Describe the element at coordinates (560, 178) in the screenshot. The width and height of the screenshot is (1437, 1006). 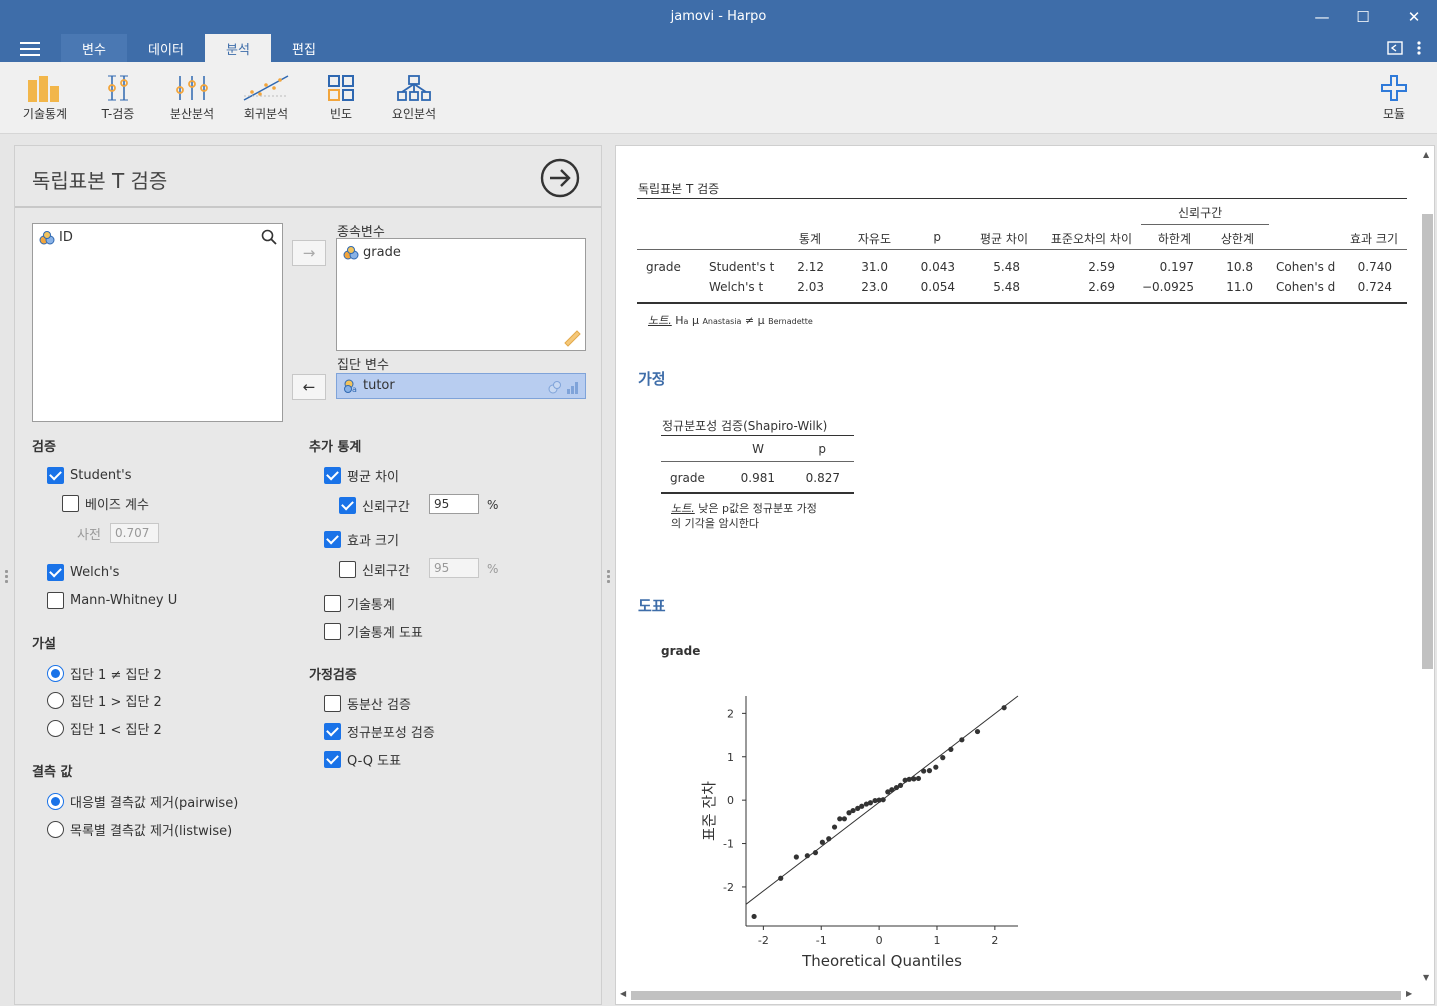
I see `run-arrow-icon` at that location.